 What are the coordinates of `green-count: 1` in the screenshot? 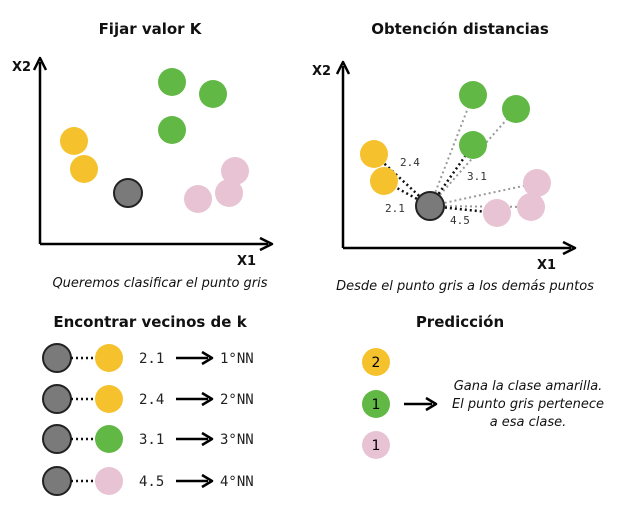 It's located at (376, 405).